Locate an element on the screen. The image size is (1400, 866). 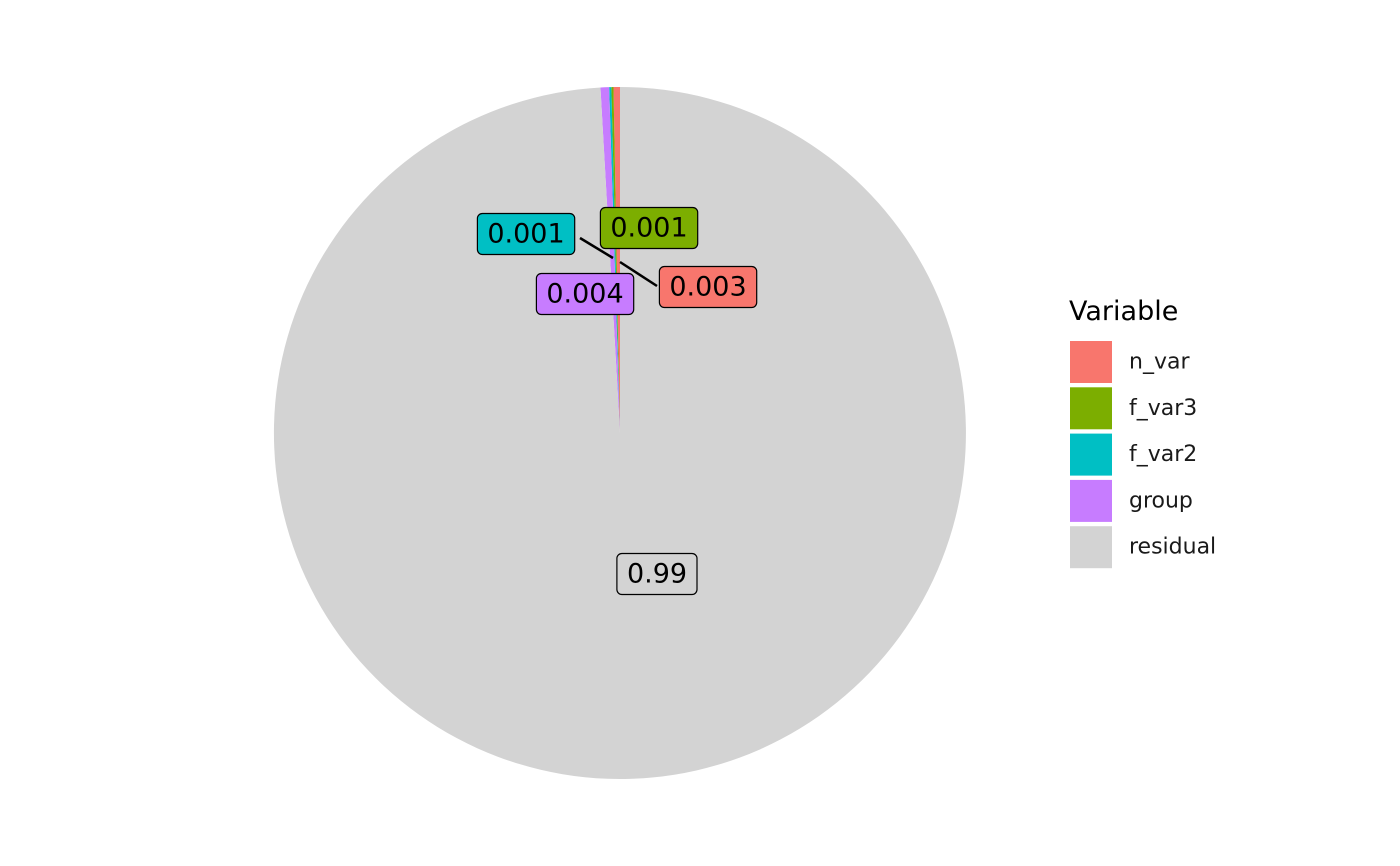
legend-item-group: group is located at coordinates (1131, 500).